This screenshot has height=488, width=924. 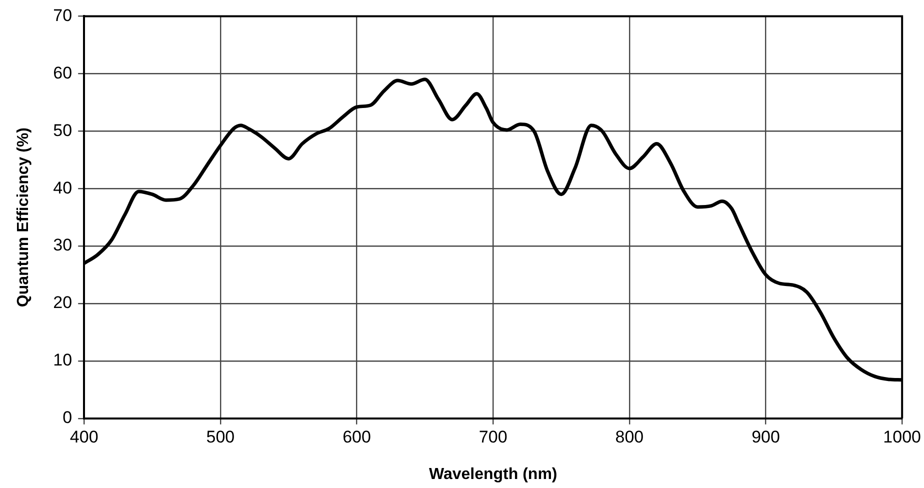 What do you see at coordinates (62, 130) in the screenshot?
I see `y-tick-label: 50` at bounding box center [62, 130].